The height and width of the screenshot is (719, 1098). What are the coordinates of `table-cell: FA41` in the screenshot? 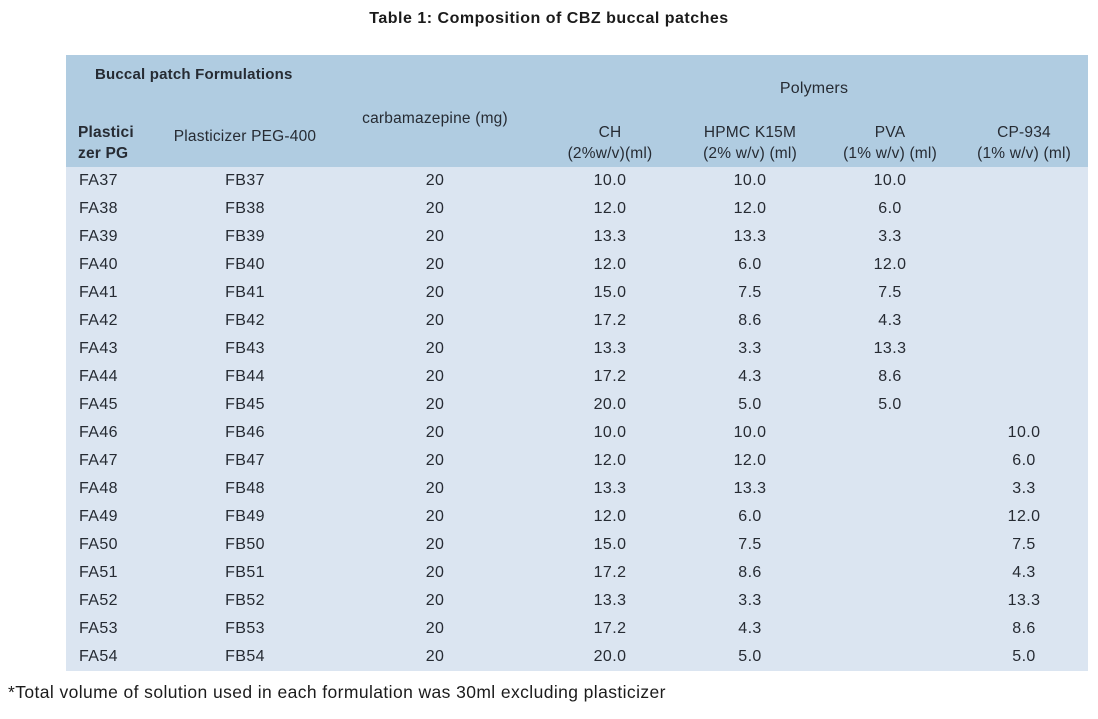 It's located at (113, 293).